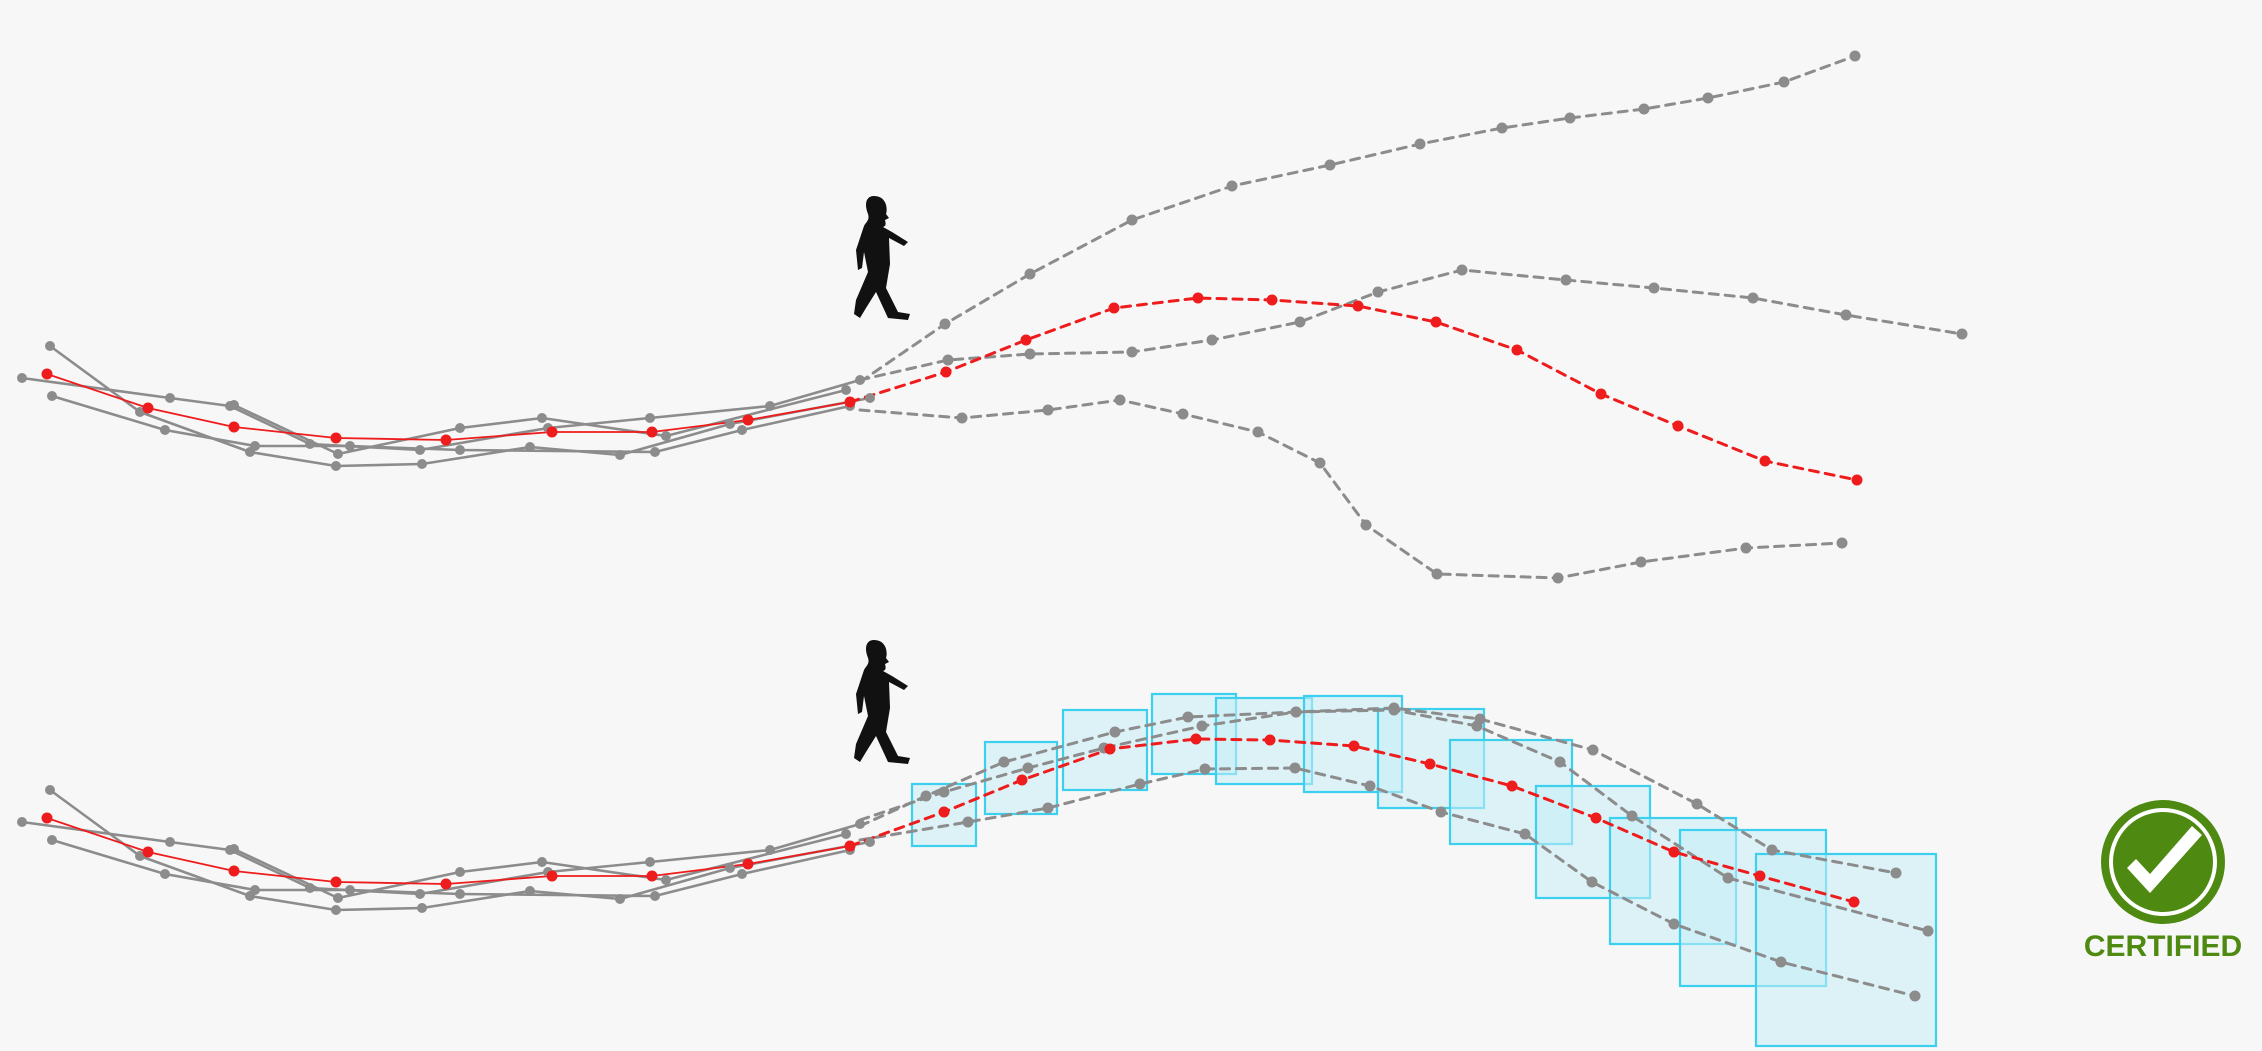 The width and height of the screenshot is (2262, 1051). Describe the element at coordinates (2163, 881) in the screenshot. I see `certified-badge: CERTIFIED` at that location.